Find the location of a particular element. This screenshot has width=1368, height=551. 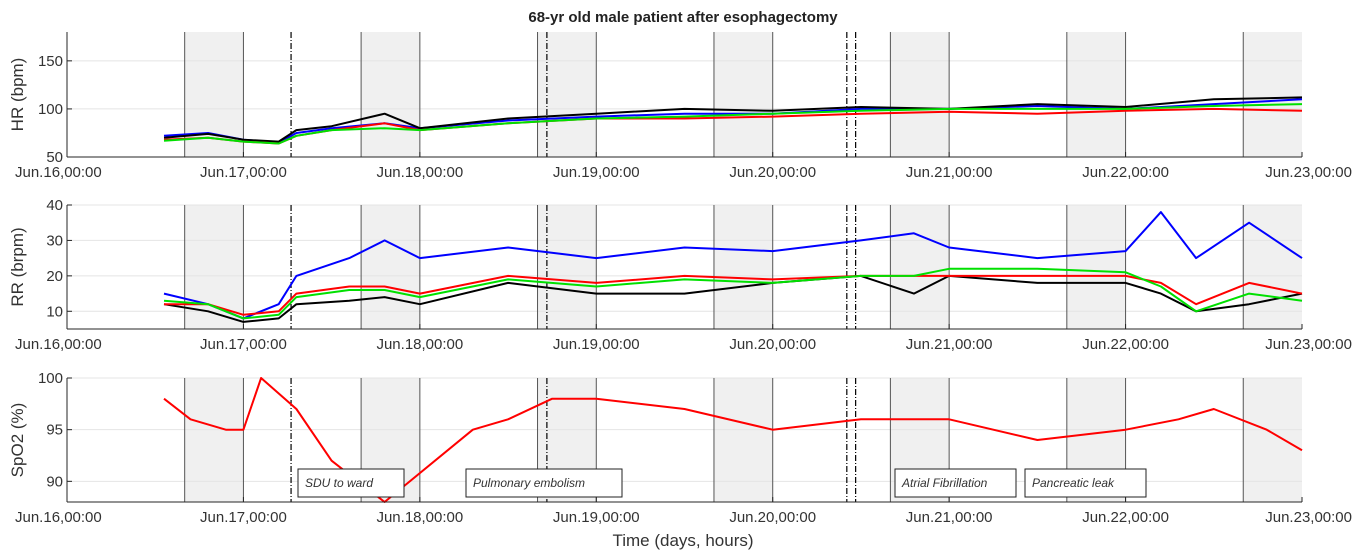

y-tick-label: 150 is located at coordinates (50, 61).